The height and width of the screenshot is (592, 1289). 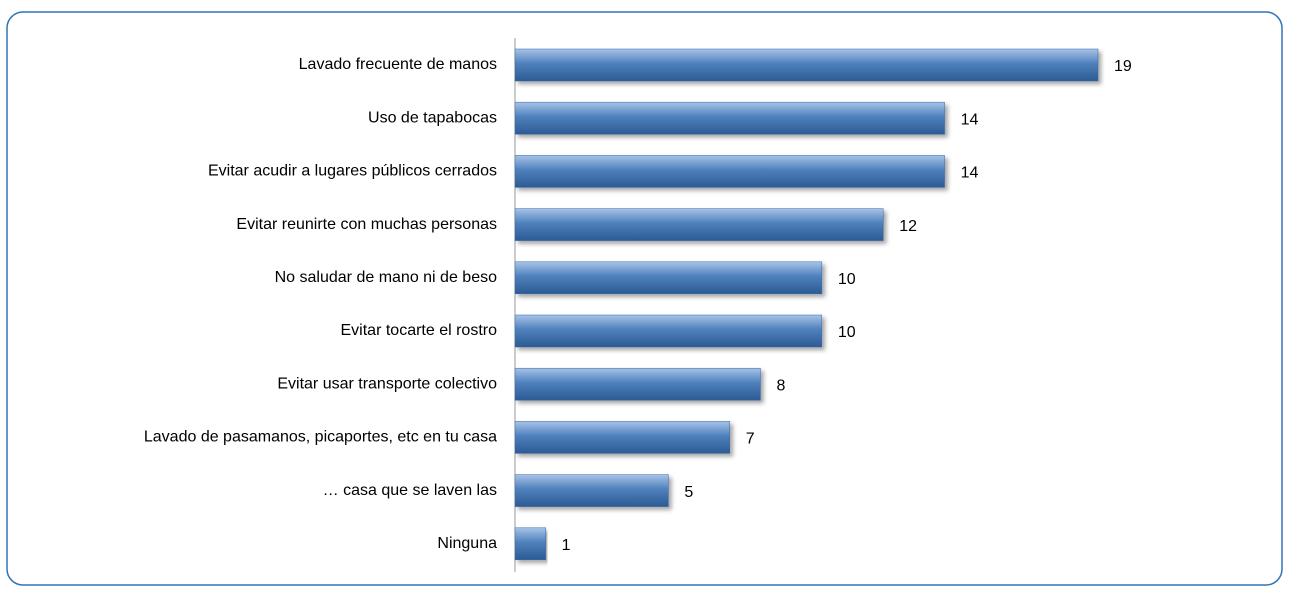 I want to click on category-label: … casa que se laven las, so click(x=410, y=490).